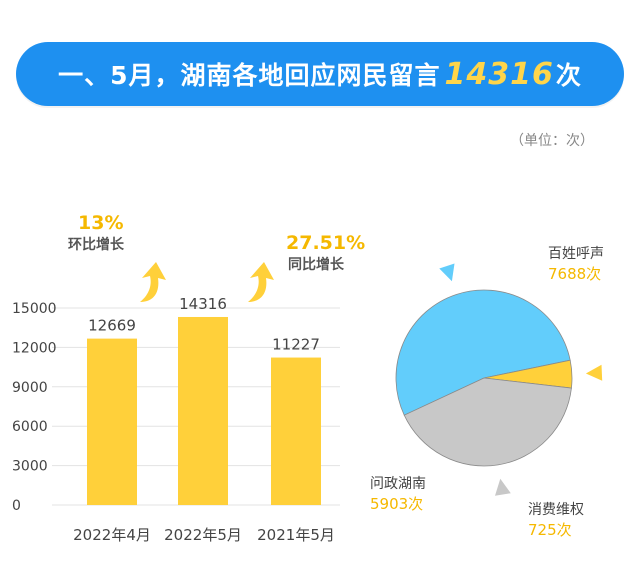 The height and width of the screenshot is (576, 640). What do you see at coordinates (34, 348) in the screenshot?
I see `y-tick-label: 12000` at bounding box center [34, 348].